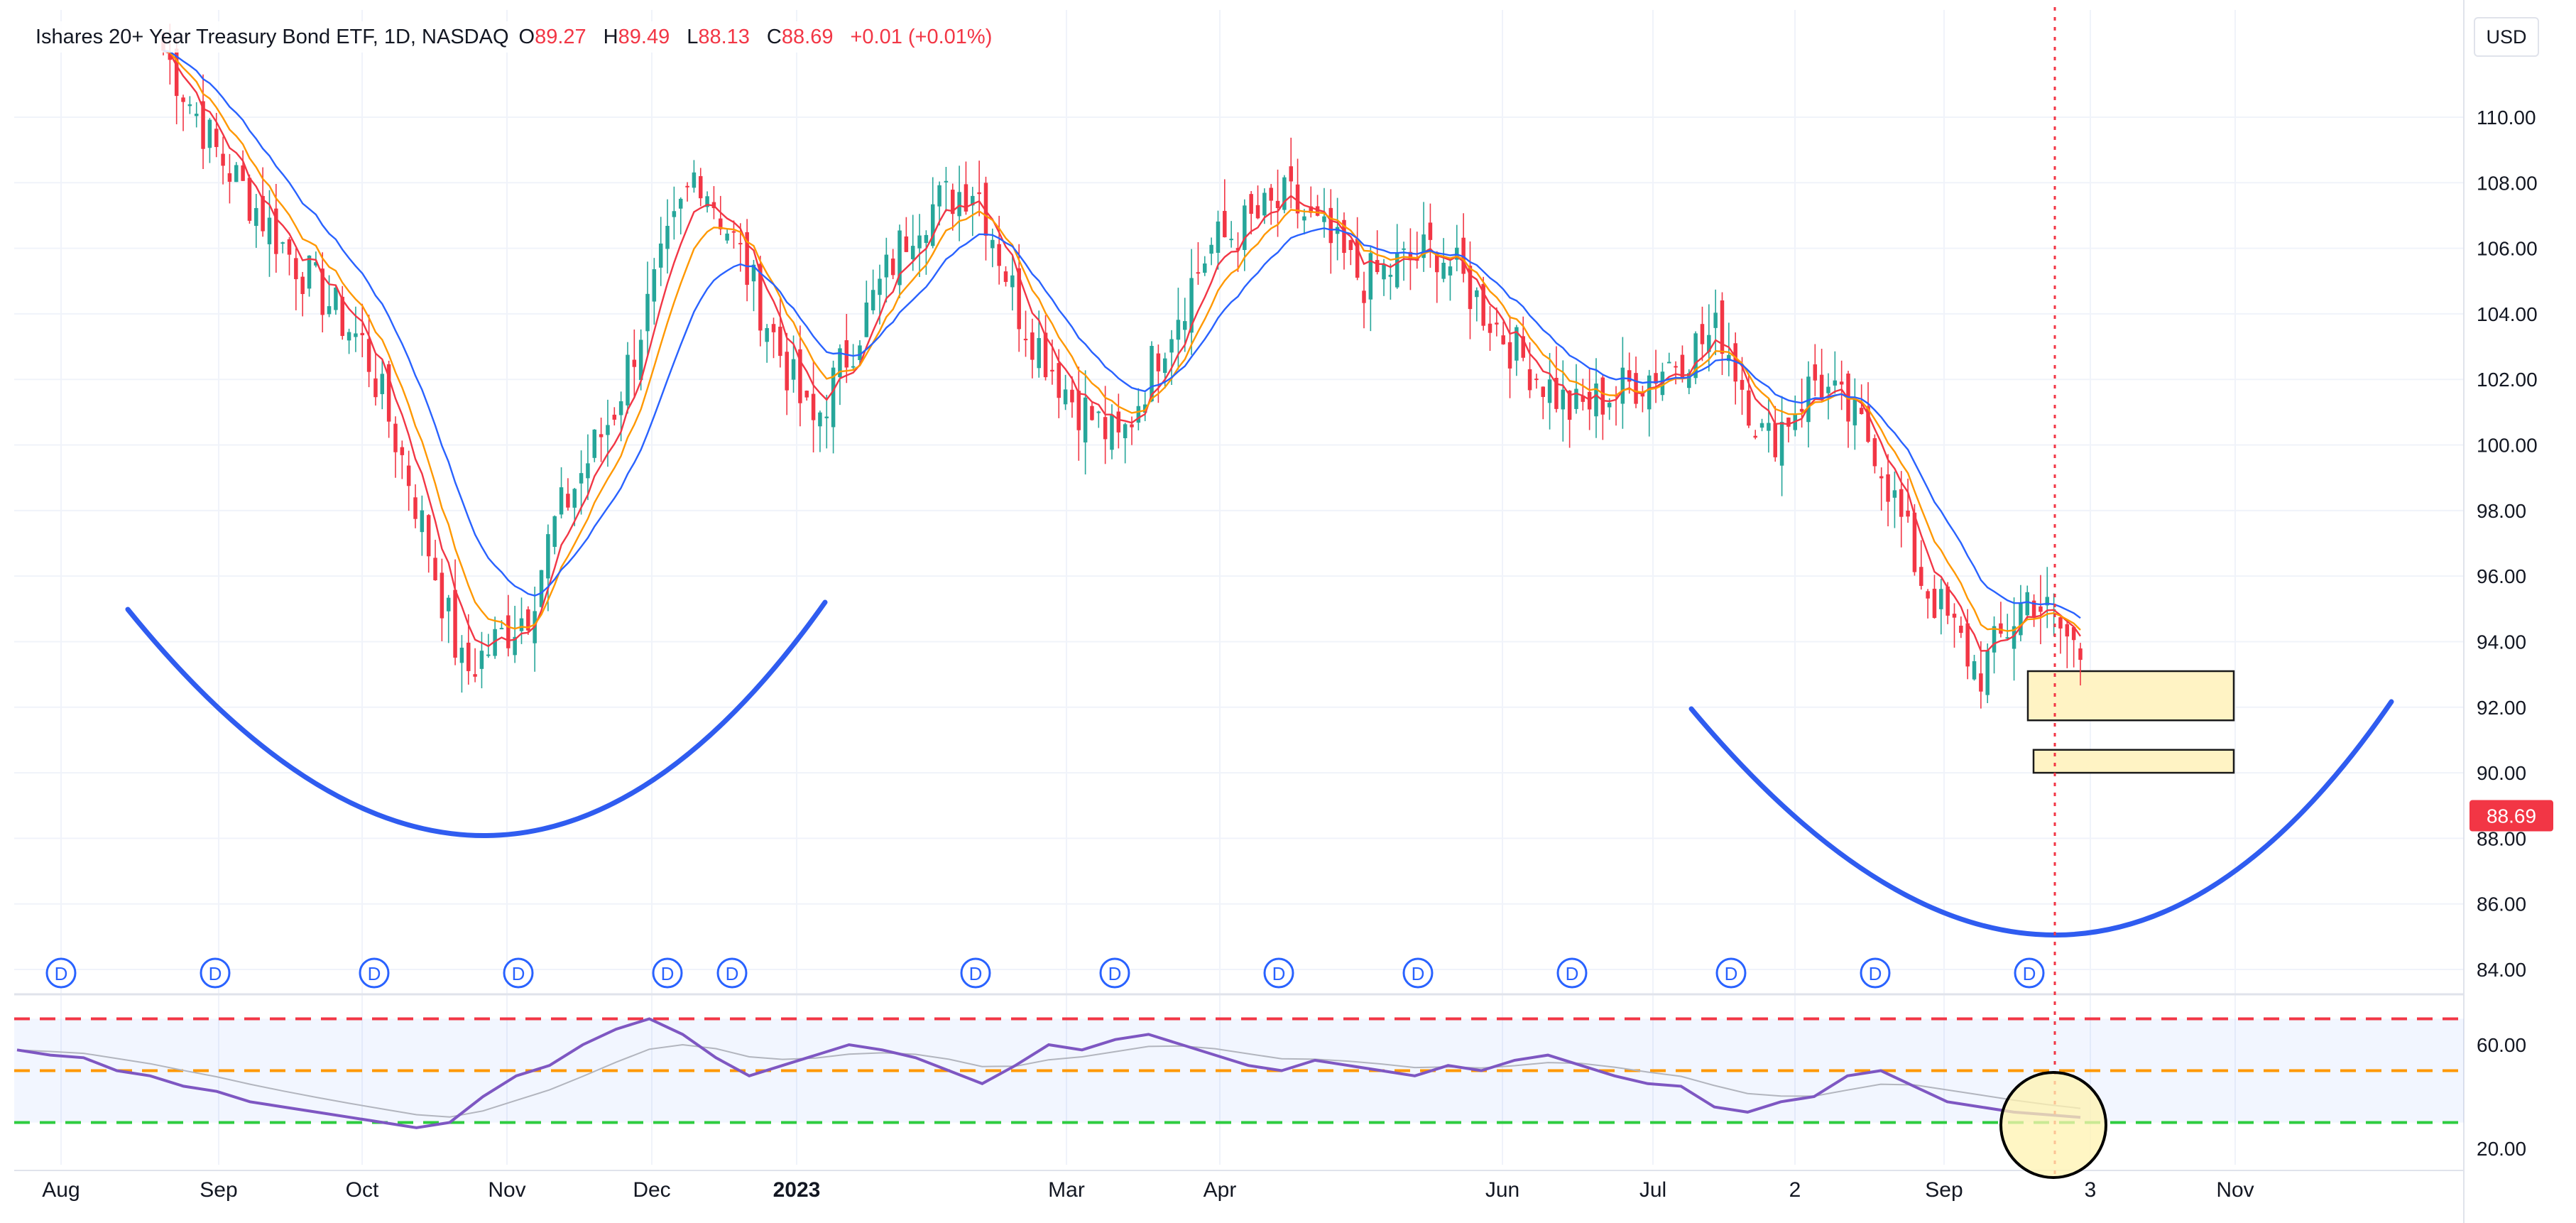 This screenshot has width=2576, height=1223. What do you see at coordinates (1148, 1190) in the screenshot?
I see `time-axis: Aug Sep Oct Nov Dec 2023 Mar Apr Jun Jul 2 Sep 3 Nov` at bounding box center [1148, 1190].